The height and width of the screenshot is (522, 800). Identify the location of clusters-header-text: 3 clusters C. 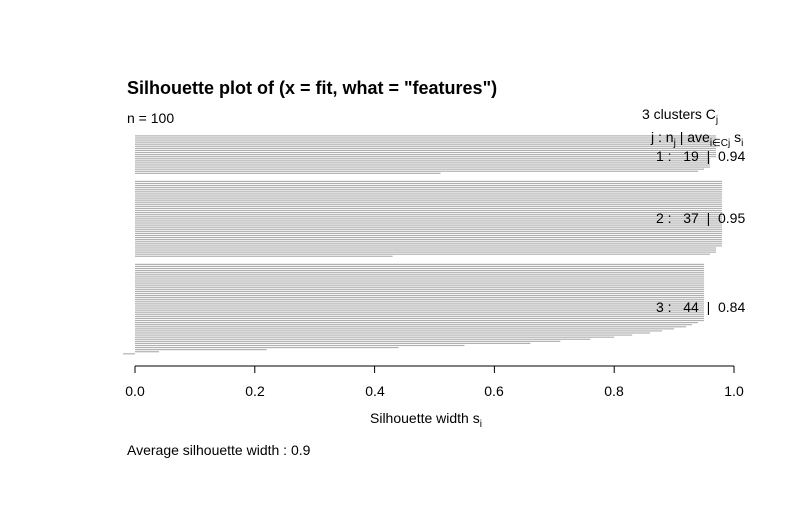
(679, 114).